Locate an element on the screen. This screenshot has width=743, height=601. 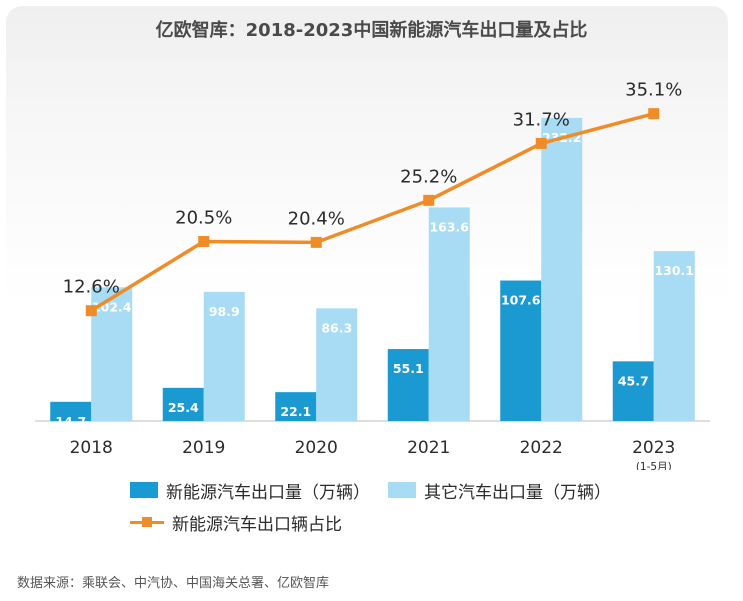
ratio-label-2022: 31.7% is located at coordinates (541, 119).